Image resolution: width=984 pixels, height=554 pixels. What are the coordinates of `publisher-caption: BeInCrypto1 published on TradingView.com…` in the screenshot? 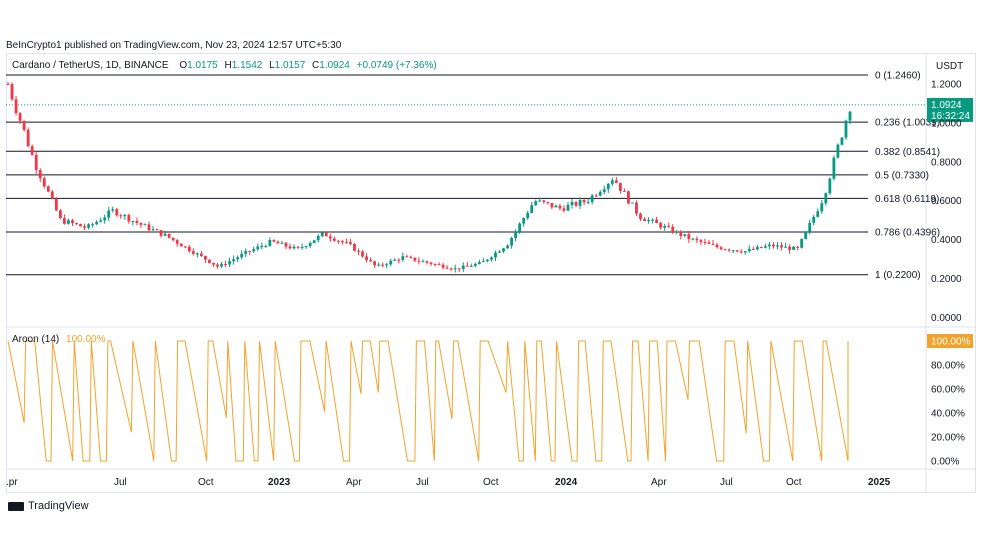 It's located at (174, 45).